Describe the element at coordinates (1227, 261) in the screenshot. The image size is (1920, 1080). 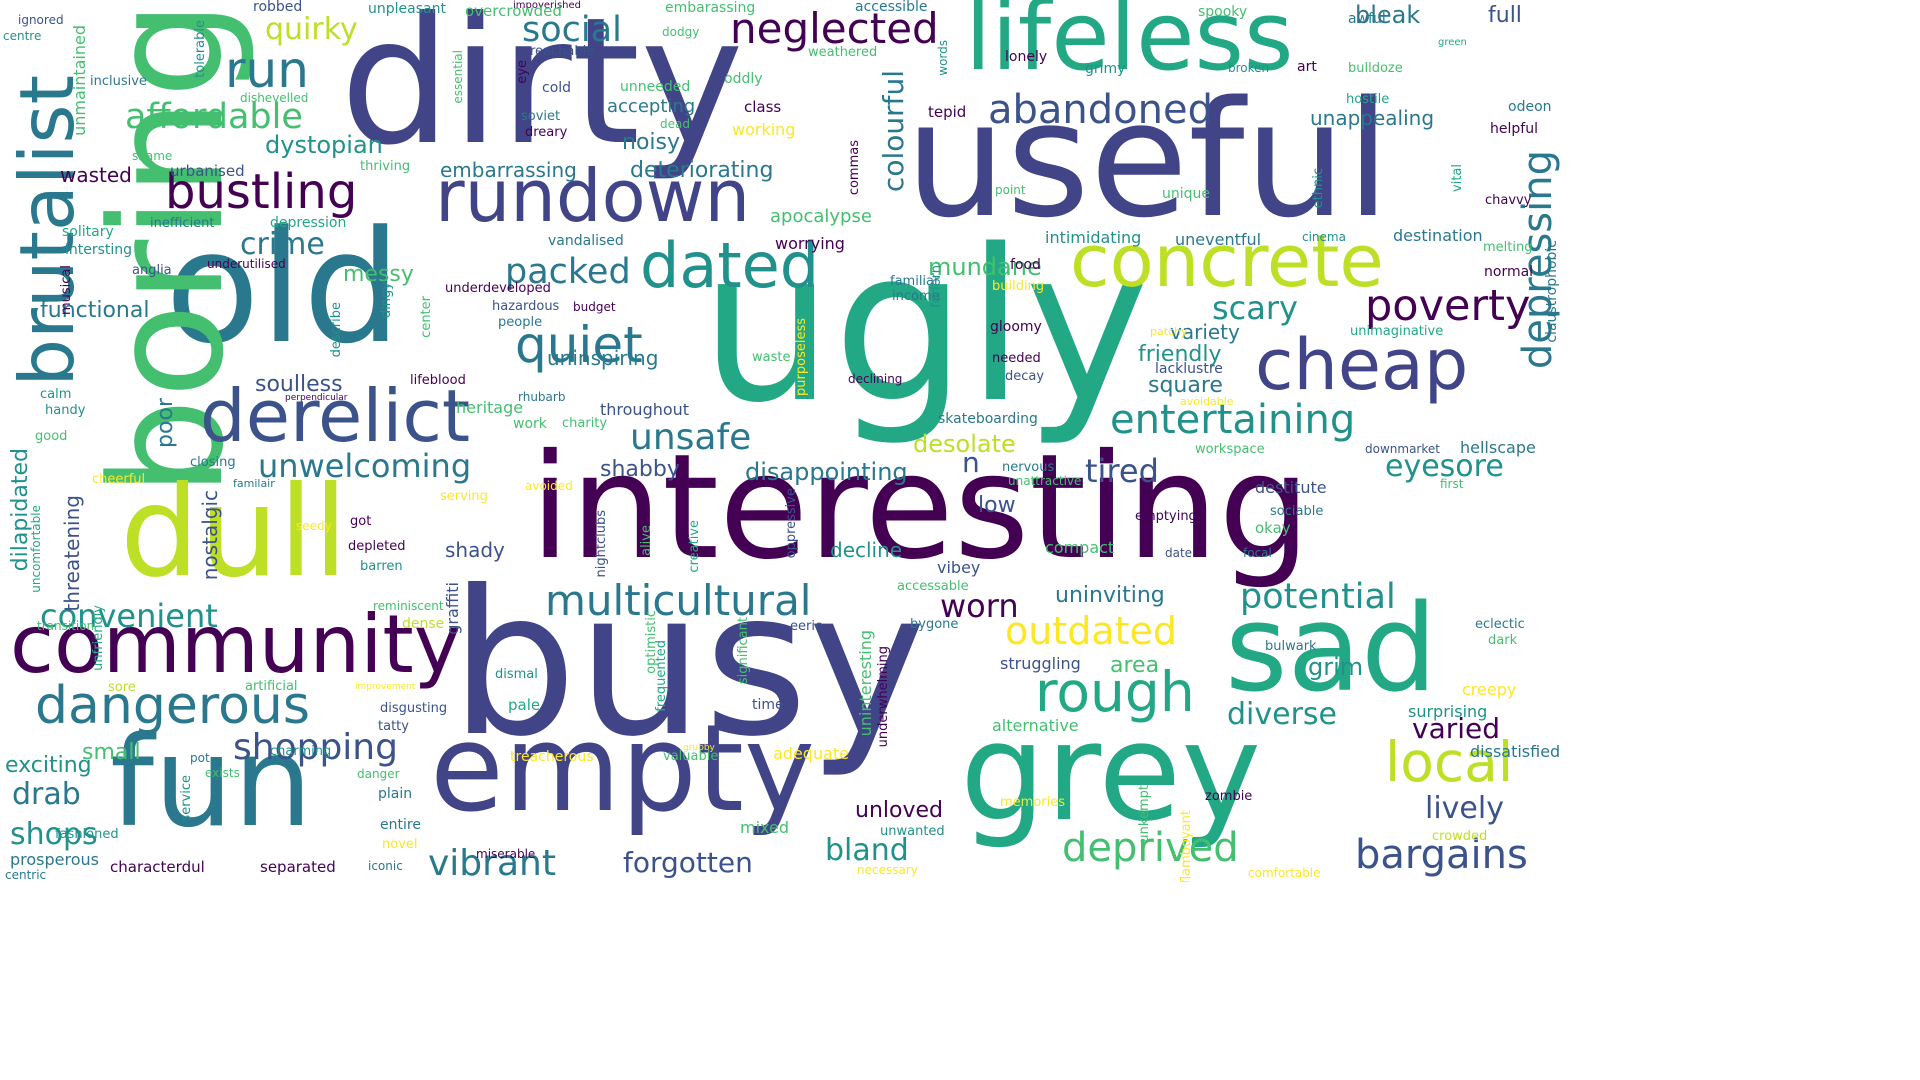
I see `word-concrete: concrete` at that location.